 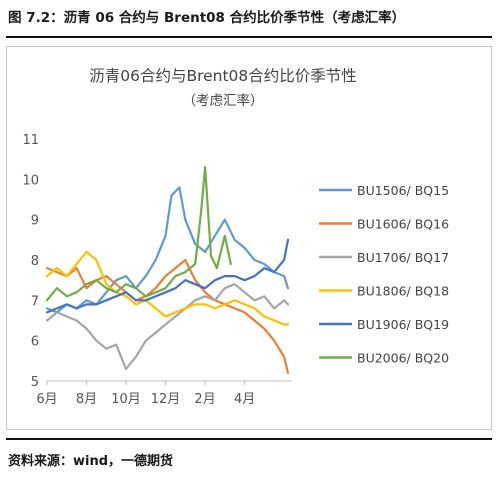 I want to click on y-tick-label: 6, so click(x=35, y=342).